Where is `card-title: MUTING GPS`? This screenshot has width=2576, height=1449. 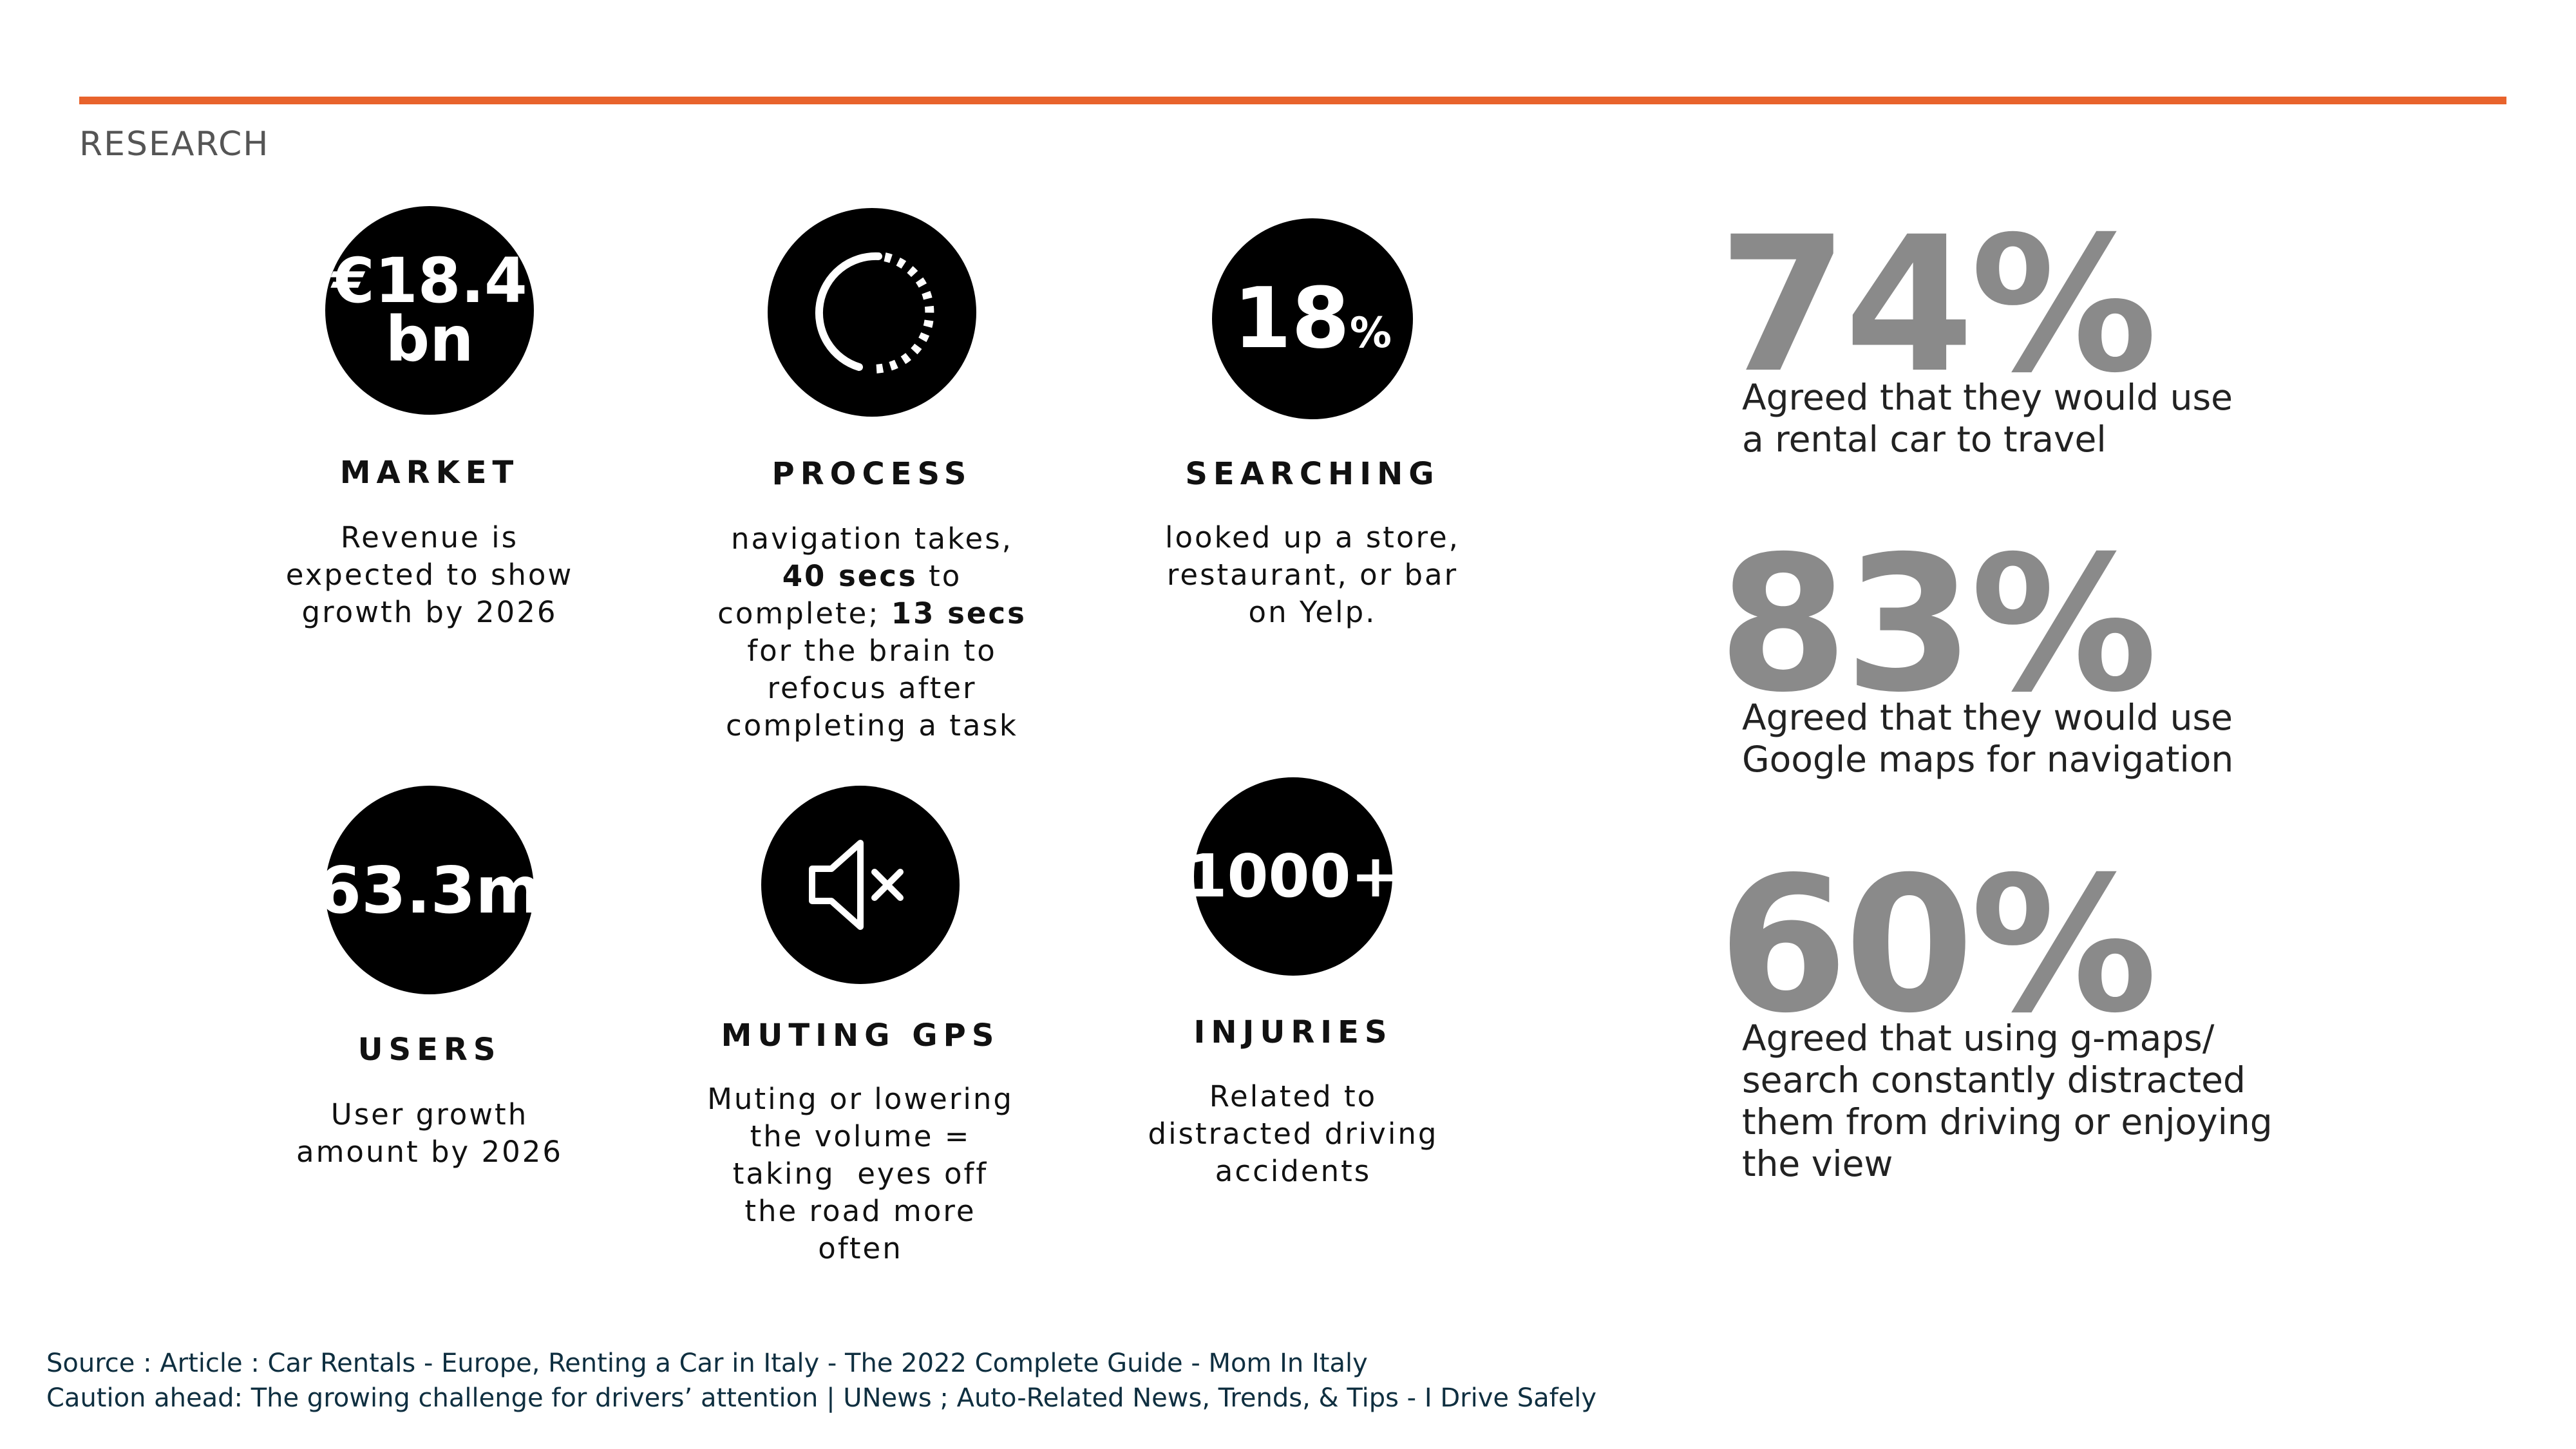
card-title: MUTING GPS is located at coordinates (860, 1036).